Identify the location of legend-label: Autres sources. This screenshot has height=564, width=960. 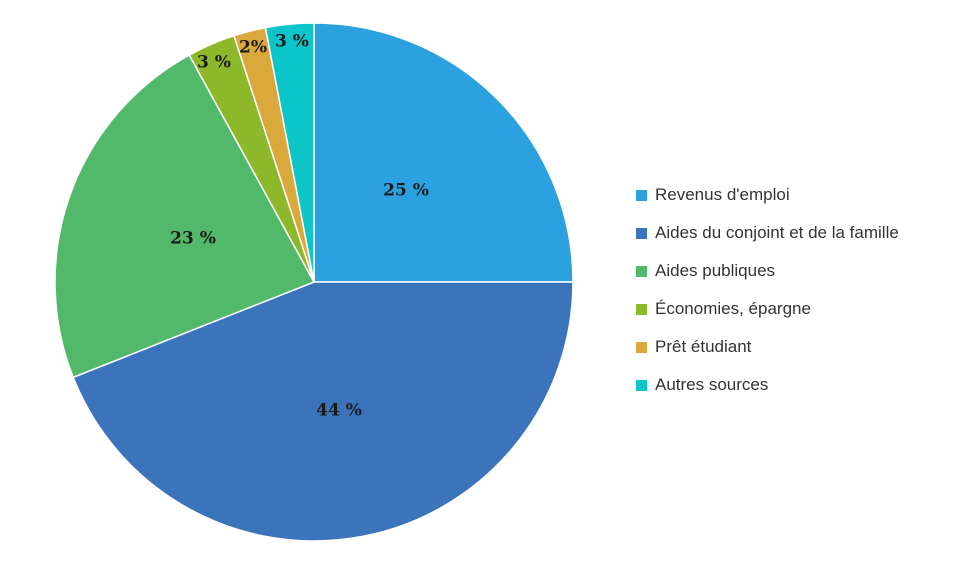
(712, 384).